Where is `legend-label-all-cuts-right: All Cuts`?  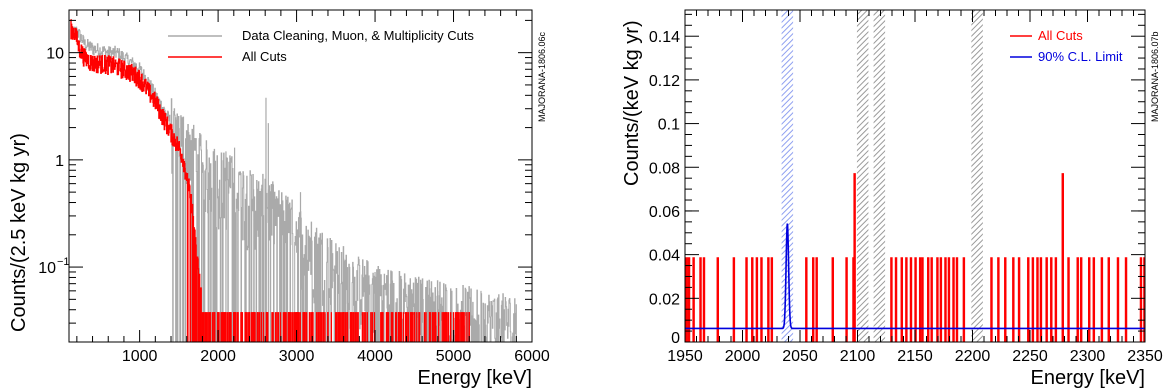 legend-label-all-cuts-right: All Cuts is located at coordinates (1060, 35).